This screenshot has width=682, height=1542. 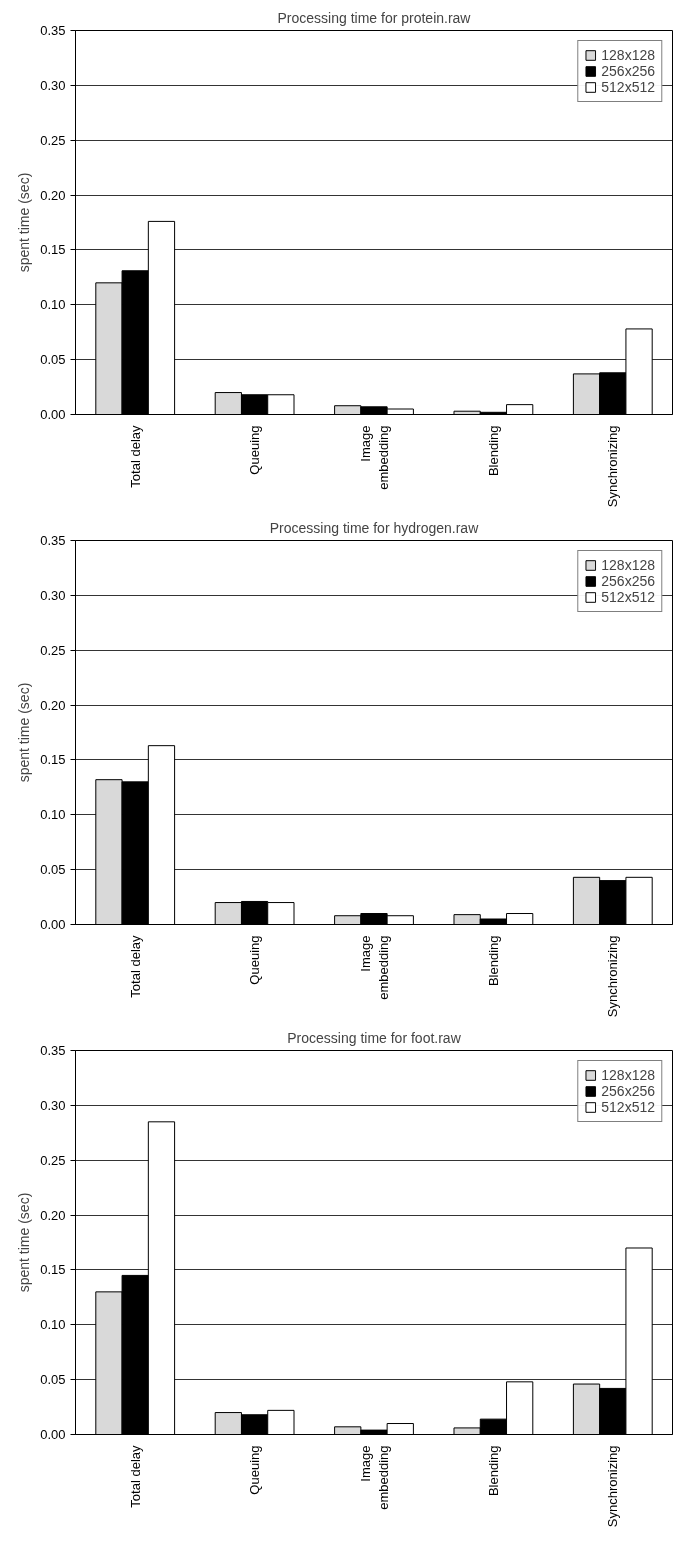 What do you see at coordinates (374, 17) in the screenshot?
I see `chart-title: Processing time for protein.raw` at bounding box center [374, 17].